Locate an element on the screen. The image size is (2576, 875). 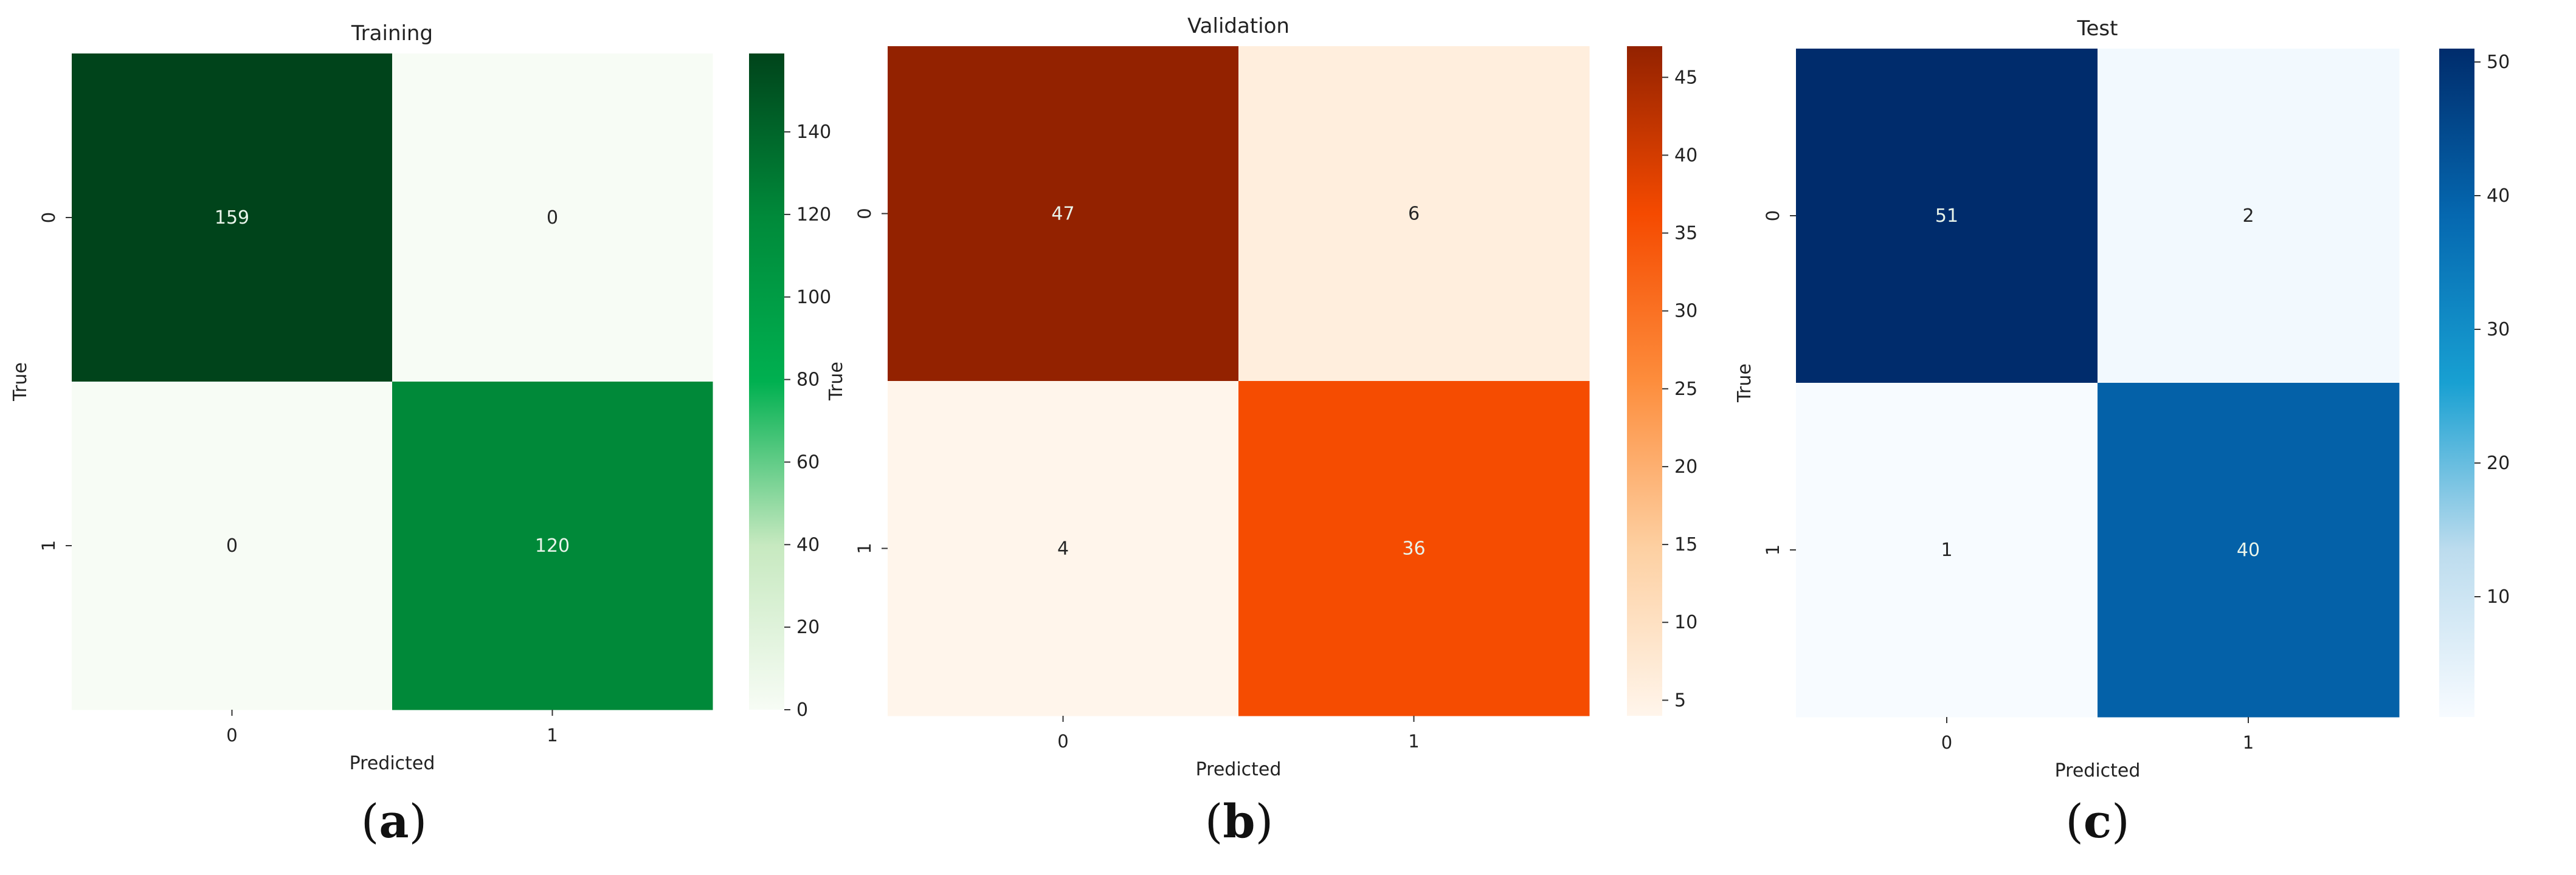
panel-caption: (b) is located at coordinates (1239, 821).